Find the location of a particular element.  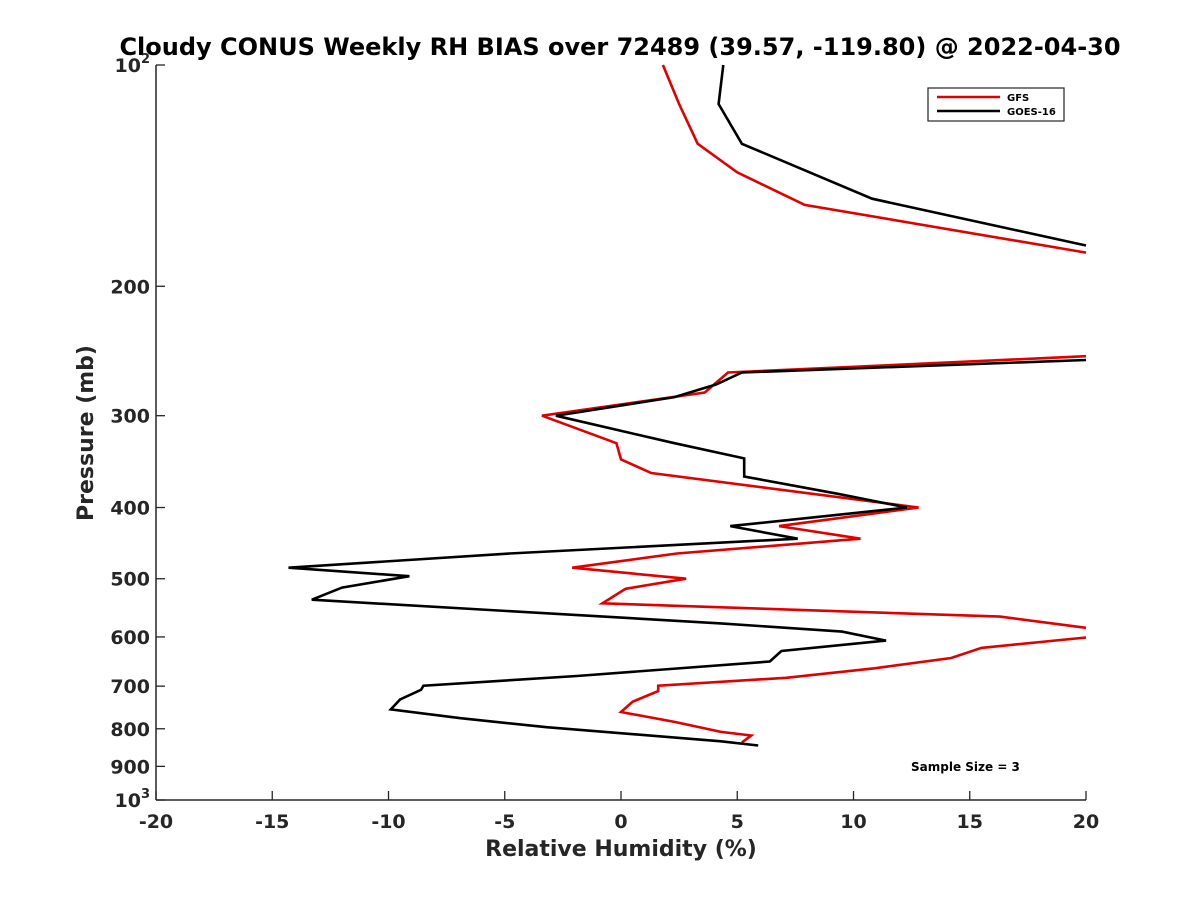

x-axis-label: Relative Humidity (%) is located at coordinates (621, 849).